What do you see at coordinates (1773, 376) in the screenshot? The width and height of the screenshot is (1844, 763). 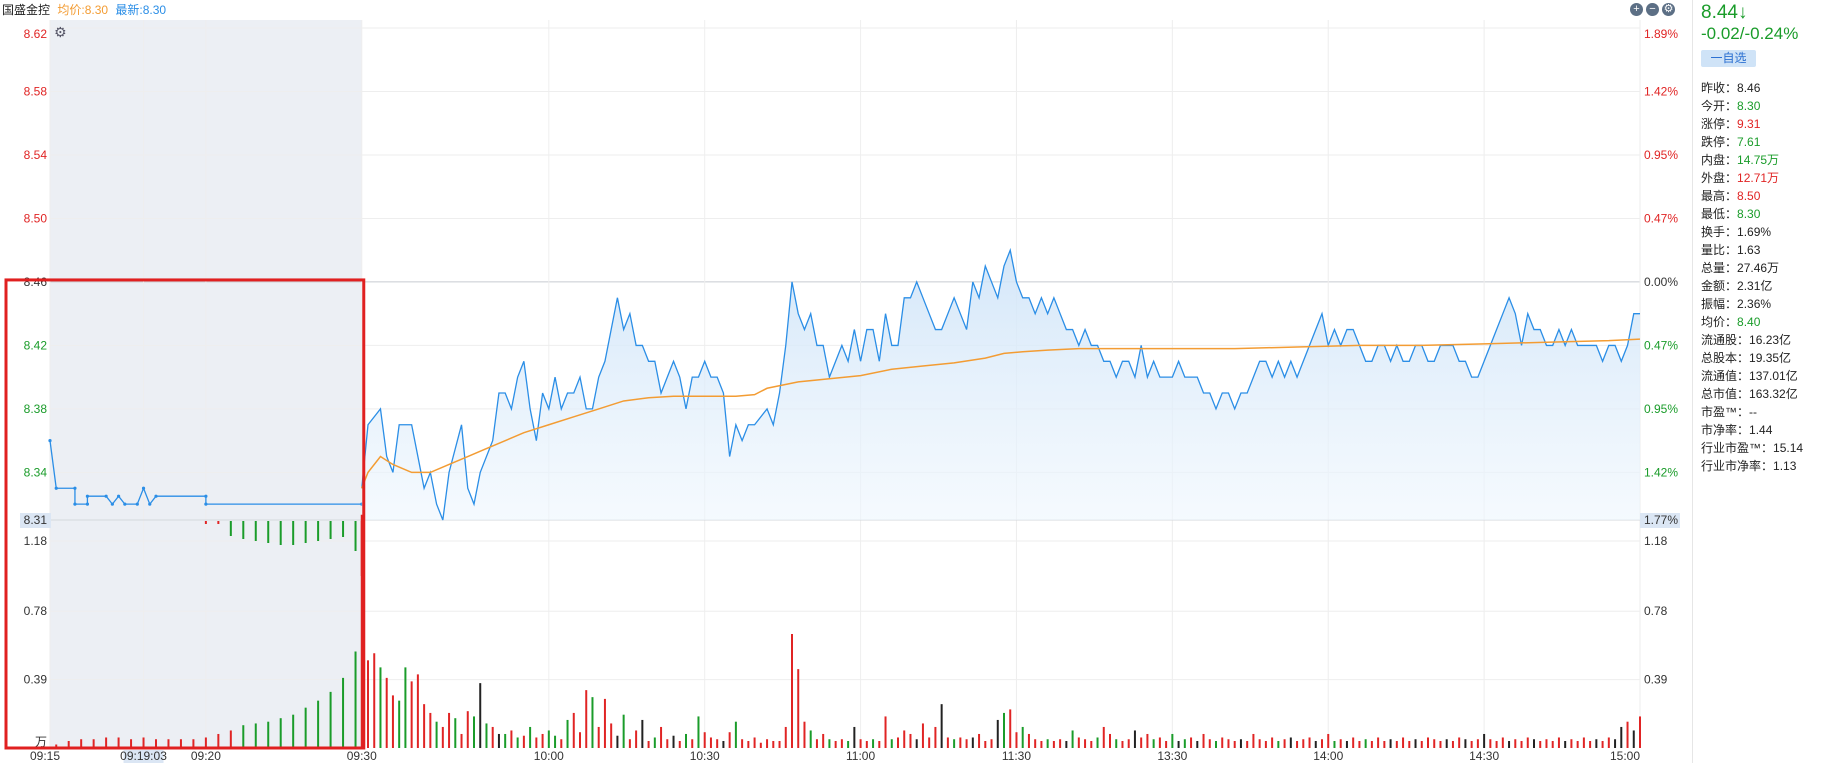 I see `stat-value: 137.01亿` at bounding box center [1773, 376].